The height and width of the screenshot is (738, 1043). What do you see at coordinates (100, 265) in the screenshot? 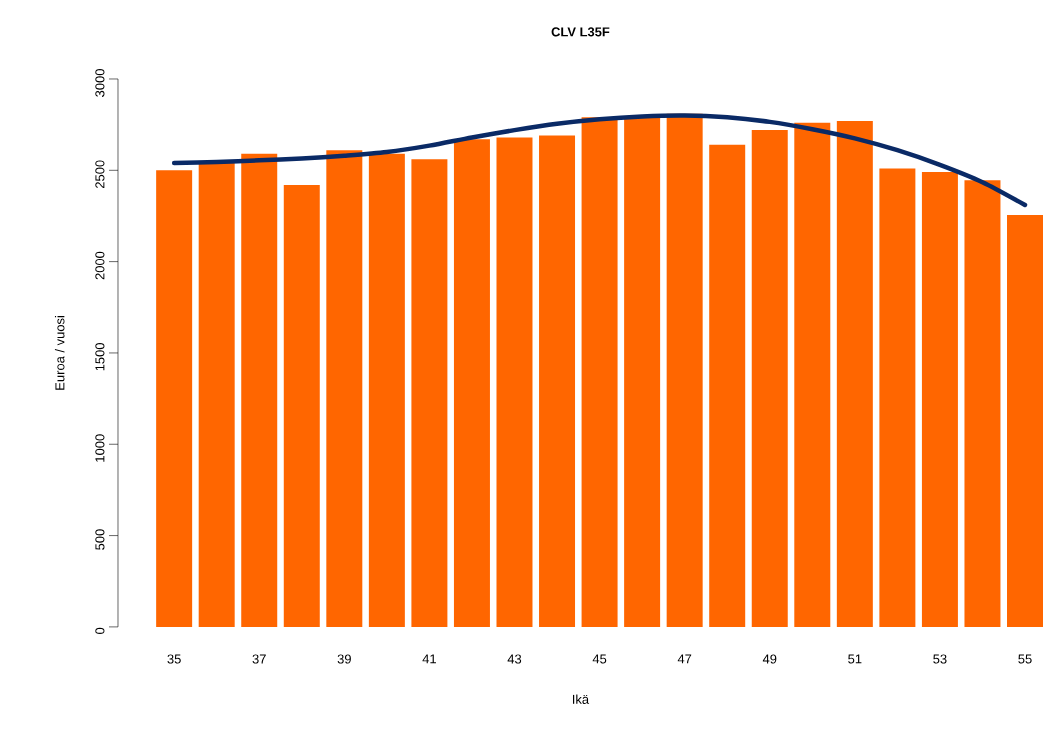
I see `y-tick-label: 2000` at bounding box center [100, 265].